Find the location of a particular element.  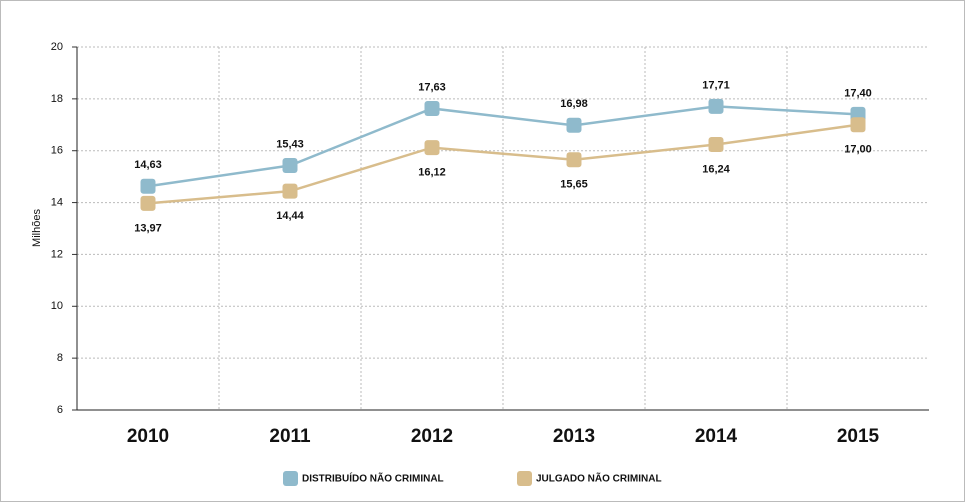

y-tick-label: 12 is located at coordinates (57, 254).